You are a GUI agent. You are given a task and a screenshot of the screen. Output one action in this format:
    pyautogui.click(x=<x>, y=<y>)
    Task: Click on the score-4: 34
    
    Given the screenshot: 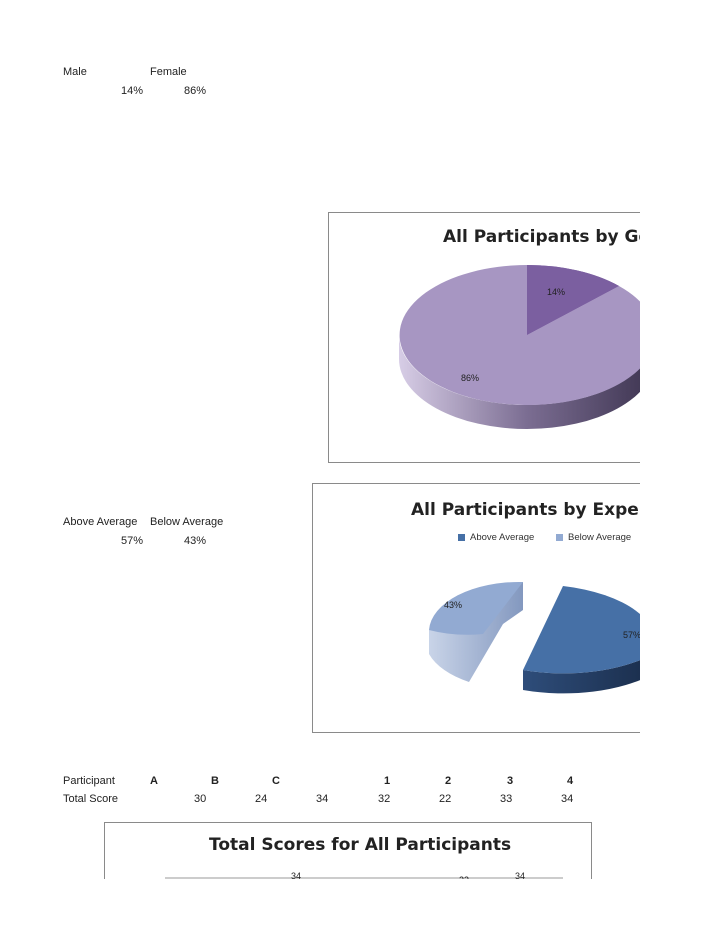 What is the action you would take?
    pyautogui.click(x=567, y=799)
    